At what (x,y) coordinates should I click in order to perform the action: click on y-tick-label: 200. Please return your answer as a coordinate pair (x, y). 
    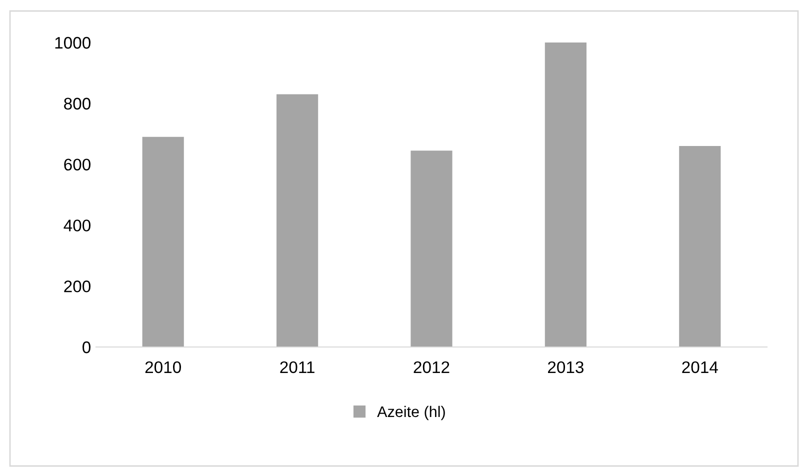
    Looking at the image, I should click on (77, 286).